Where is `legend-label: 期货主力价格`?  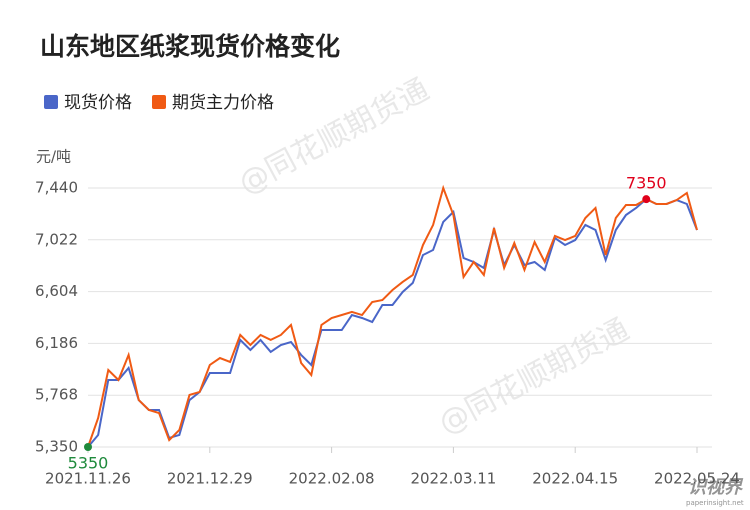
legend-label: 期货主力价格 is located at coordinates (223, 103).